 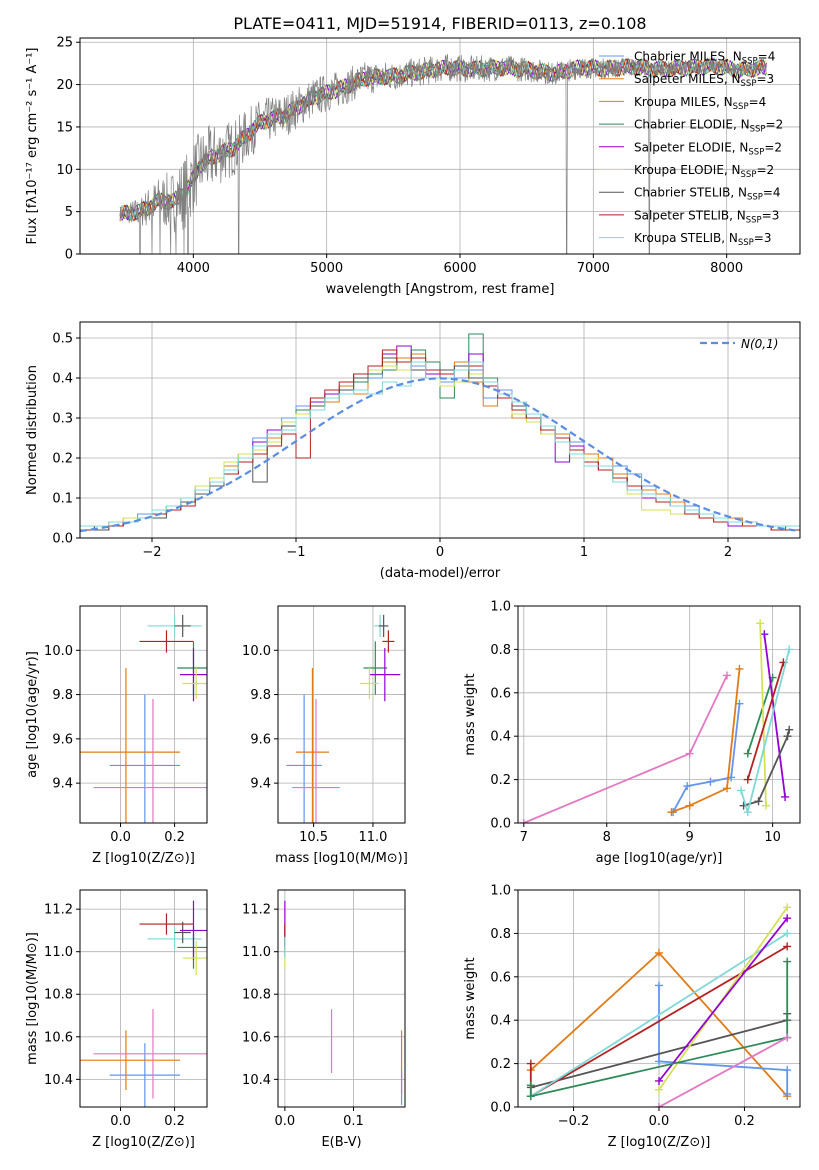 I want to click on x-axis-label: age [log10(age/yr)], so click(x=659, y=858).